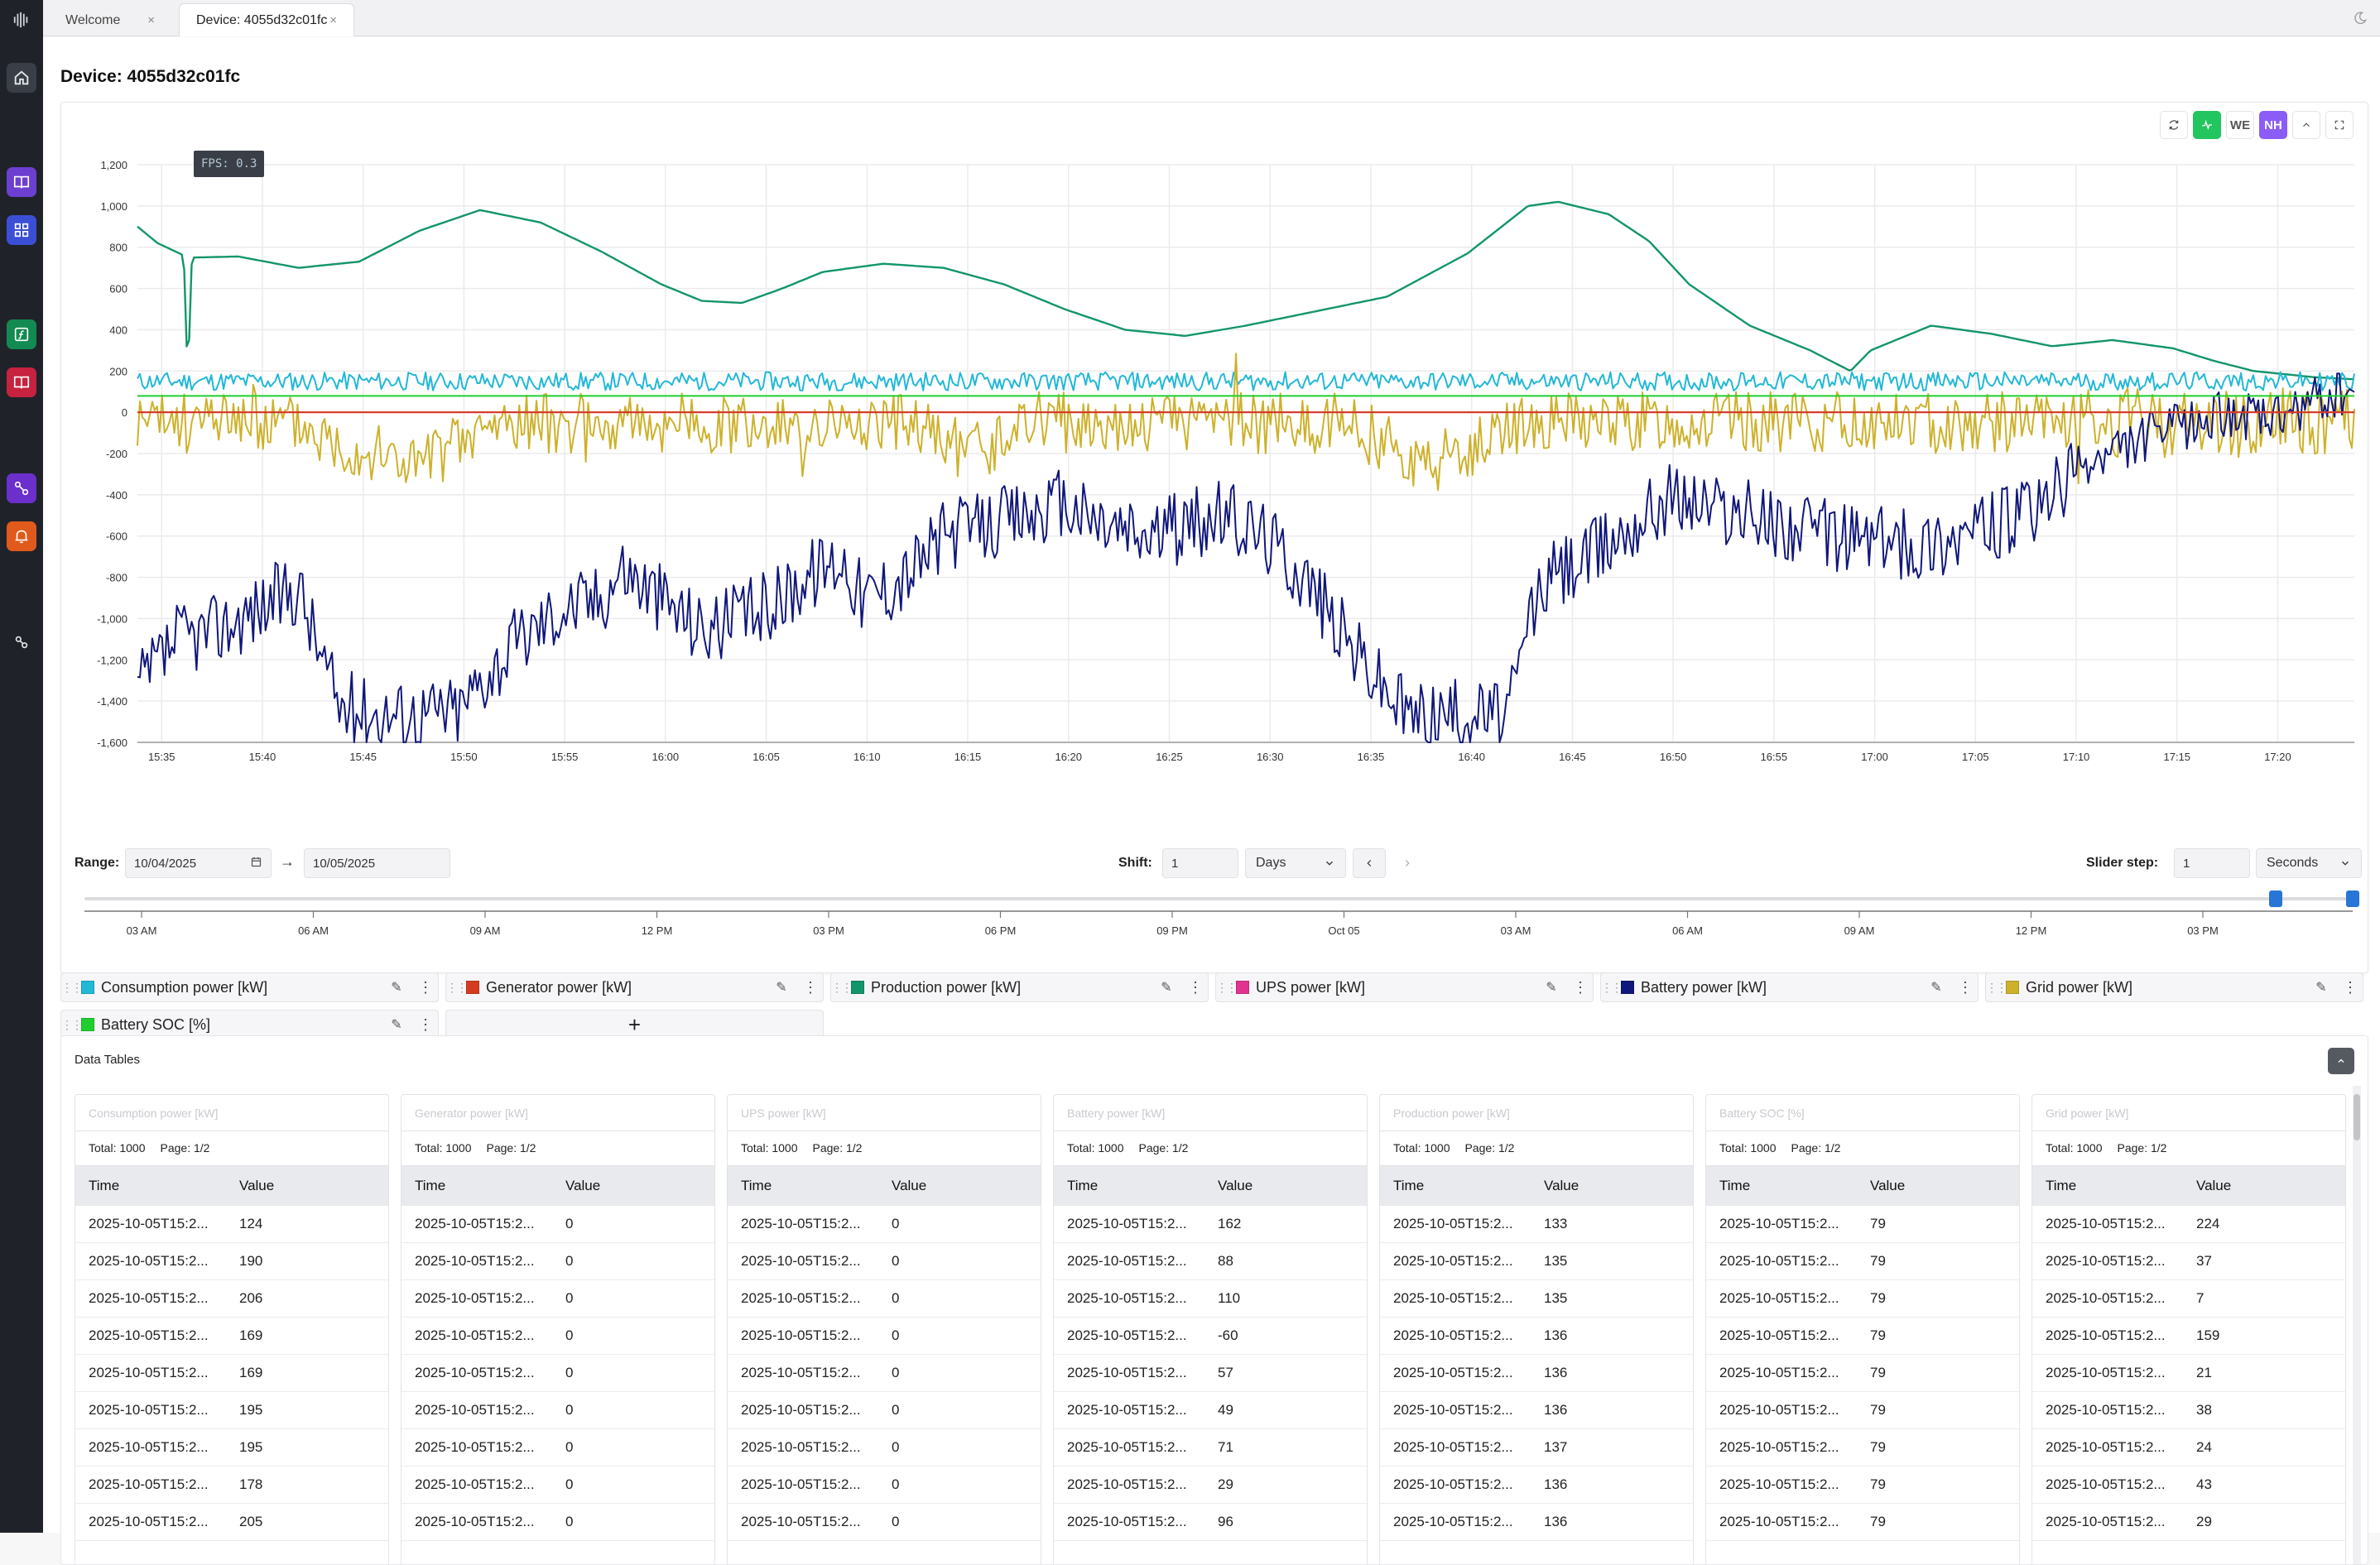 Image resolution: width=2380 pixels, height=1565 pixels. I want to click on series-chip: ⋮⋮ Generator power [kW] ✎ ⋮, so click(634, 987).